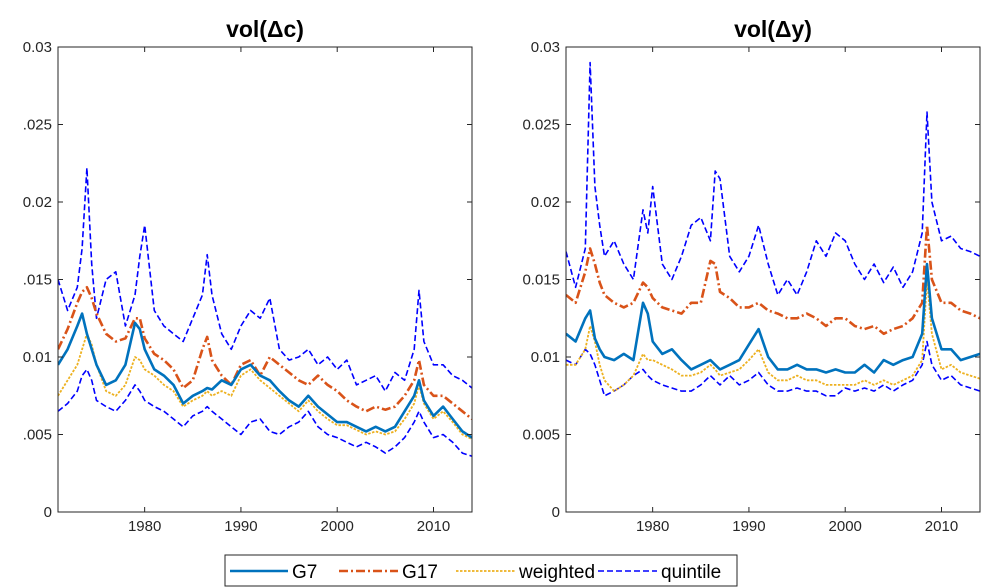 Image resolution: width=997 pixels, height=588 pixels. I want to click on left-y-tick-labels: 0 .005 0.01 .015 0.02 .025 0.03, so click(37, 280).